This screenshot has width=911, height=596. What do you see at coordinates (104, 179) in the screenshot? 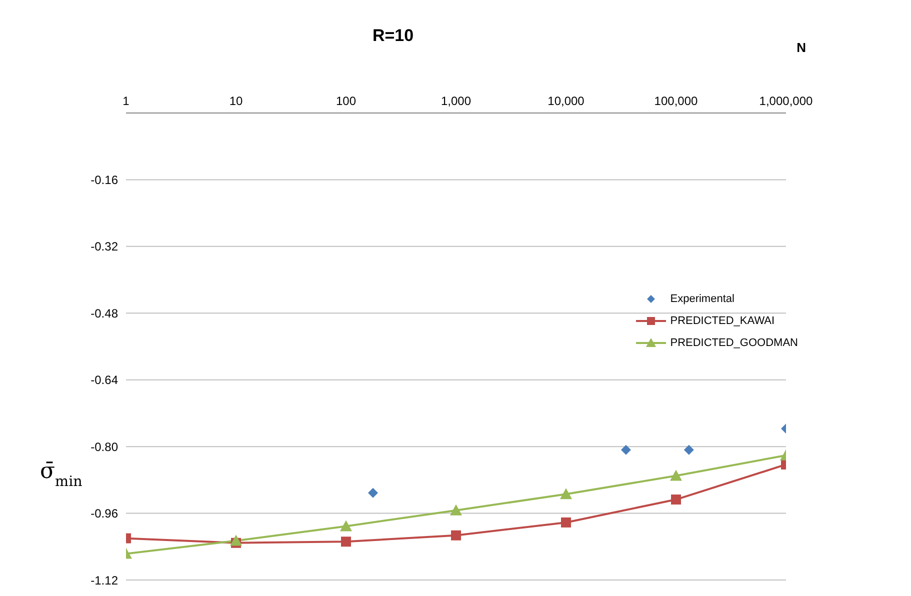
I see `y-tick-label: -0.16` at bounding box center [104, 179].